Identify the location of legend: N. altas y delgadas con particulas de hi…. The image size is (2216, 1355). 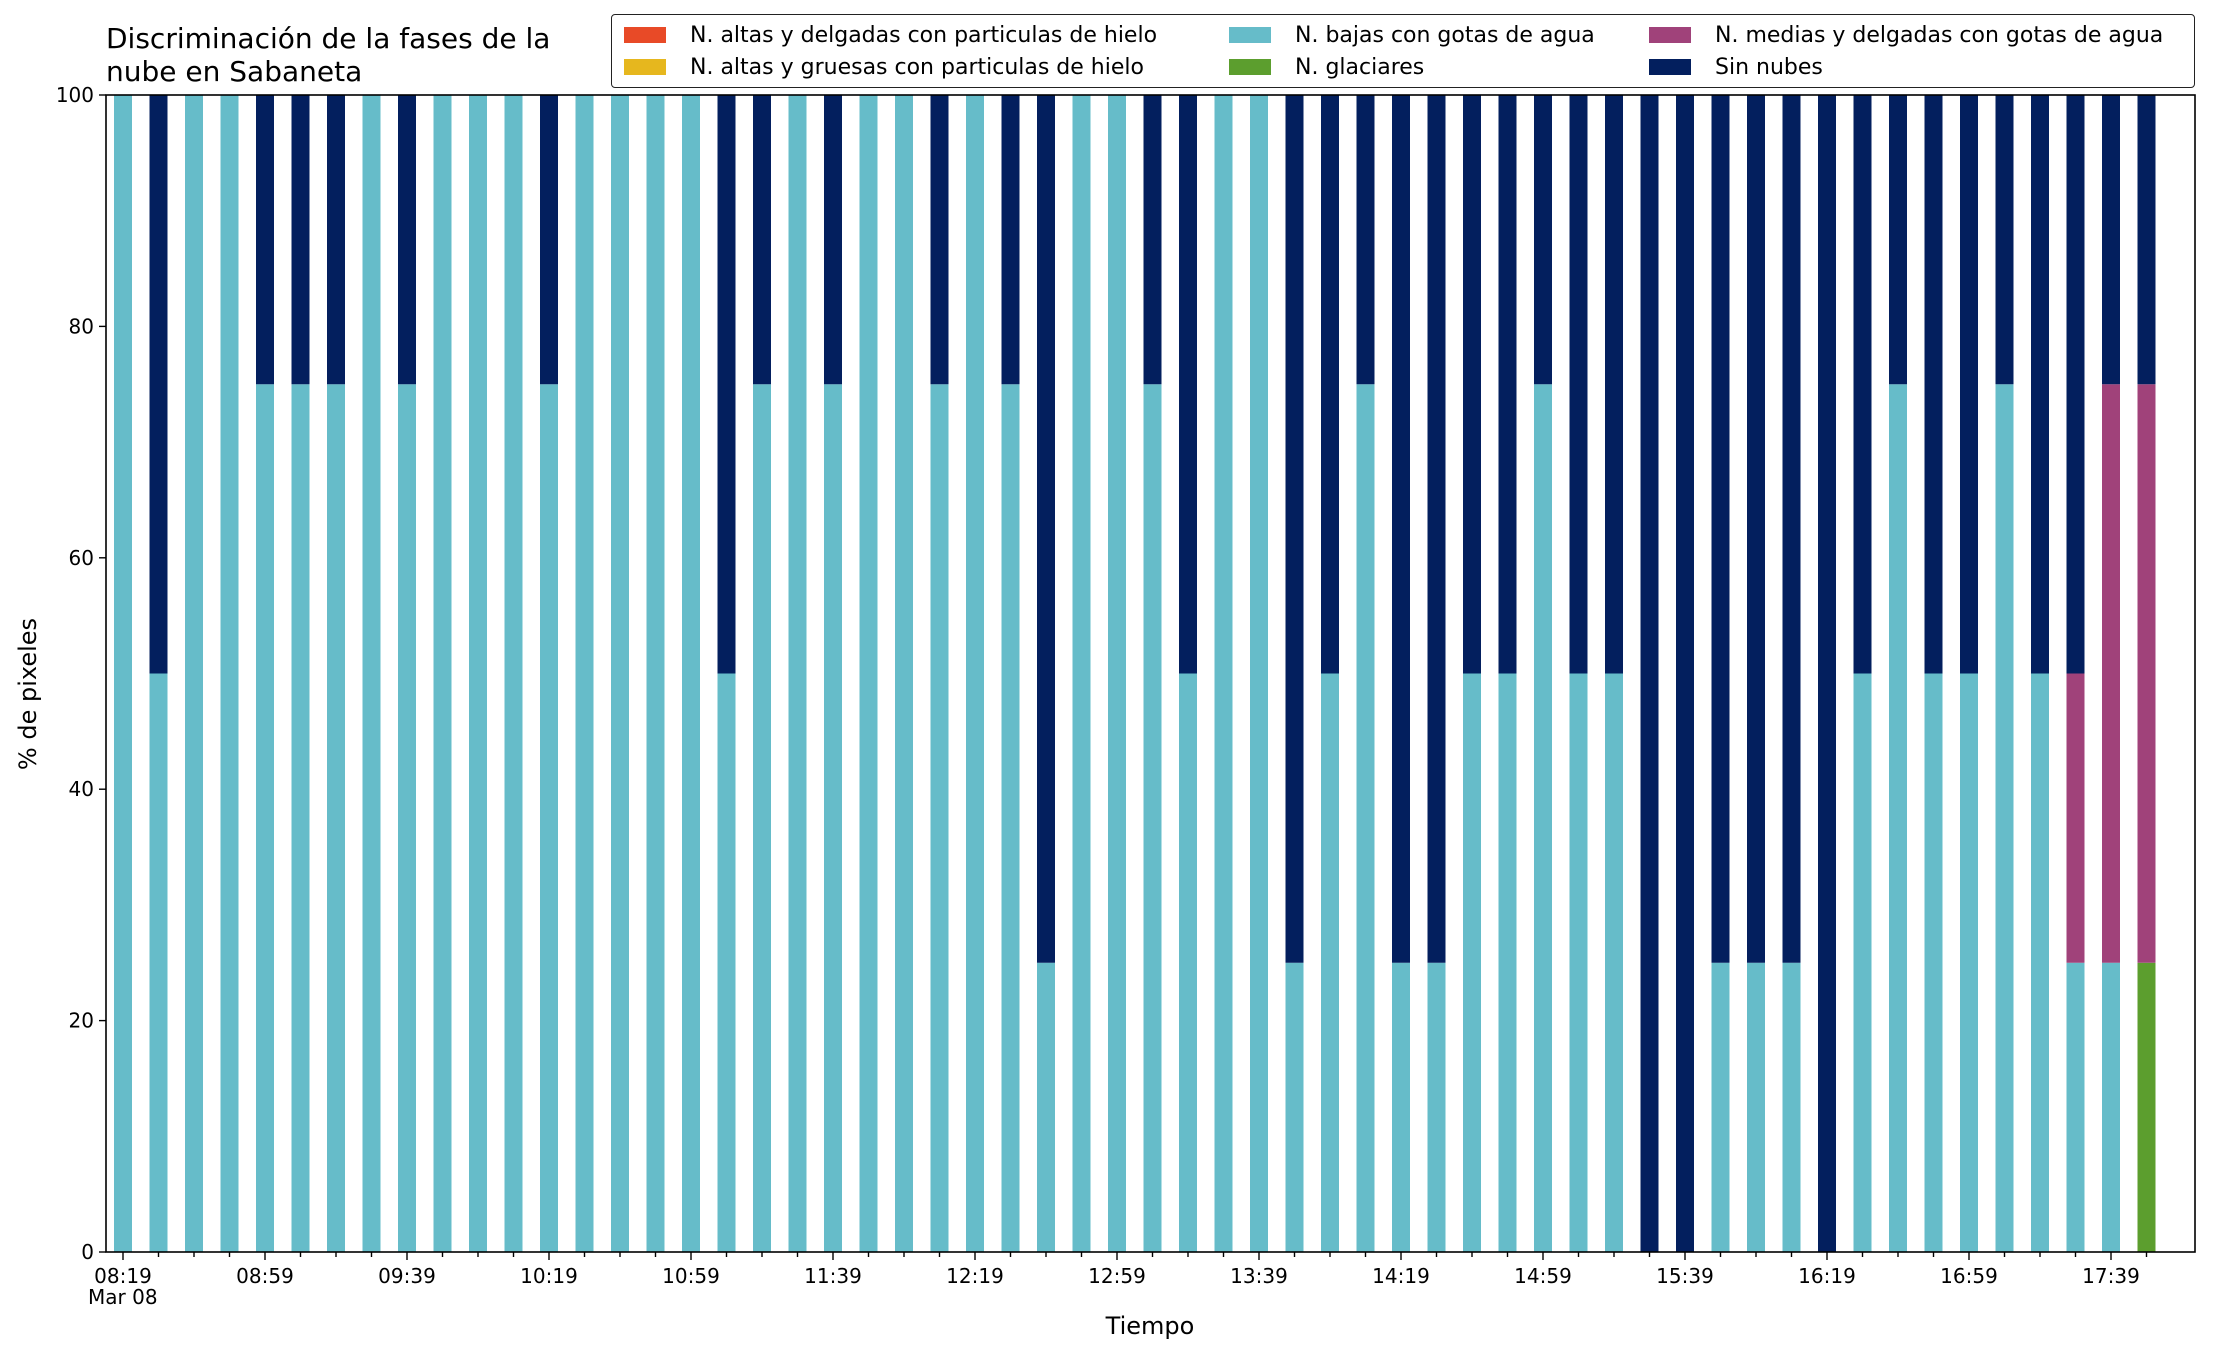
(1403, 51).